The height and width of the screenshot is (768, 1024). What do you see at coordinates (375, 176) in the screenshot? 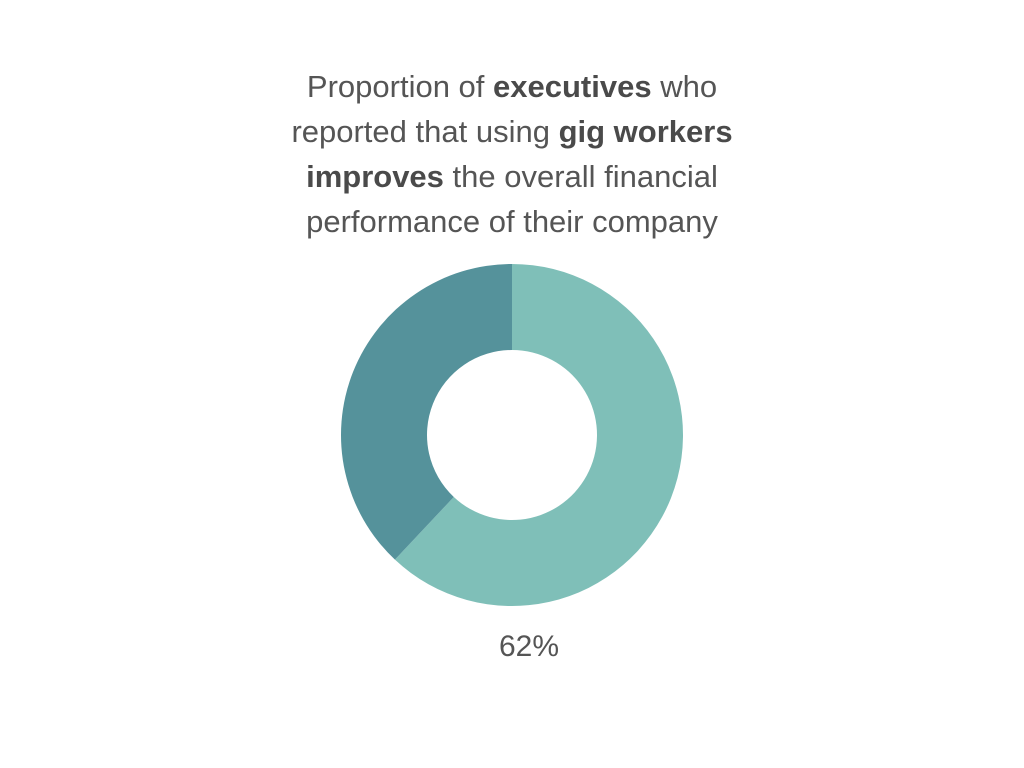
I see `title-emphasis: improves` at bounding box center [375, 176].